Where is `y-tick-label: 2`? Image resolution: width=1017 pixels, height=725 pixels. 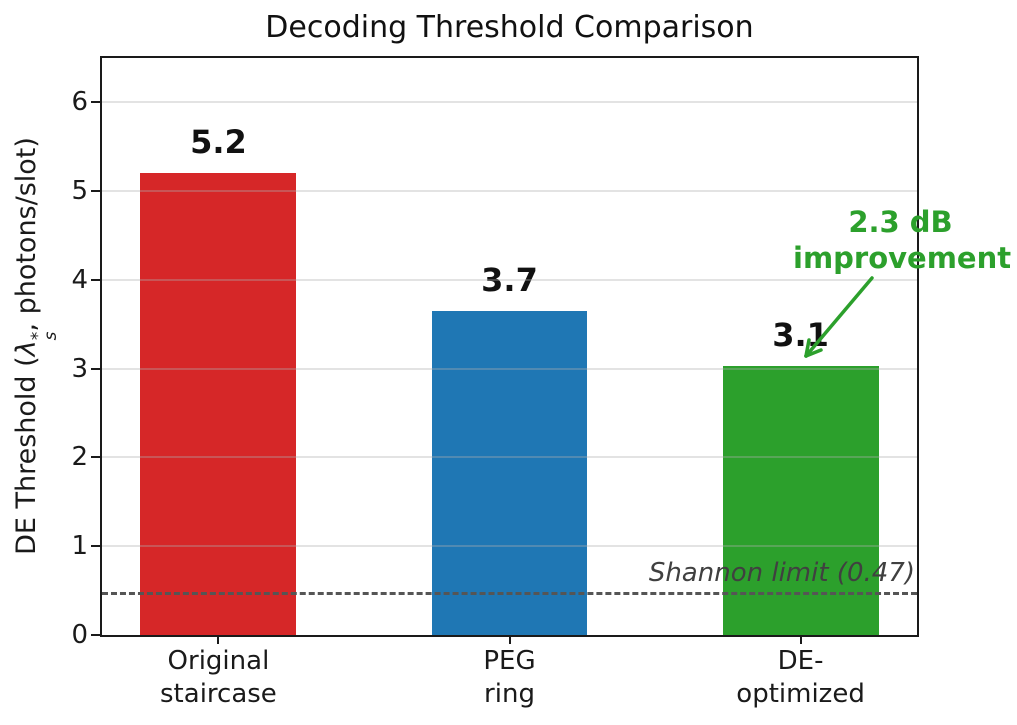 y-tick-label: 2 is located at coordinates (79, 457).